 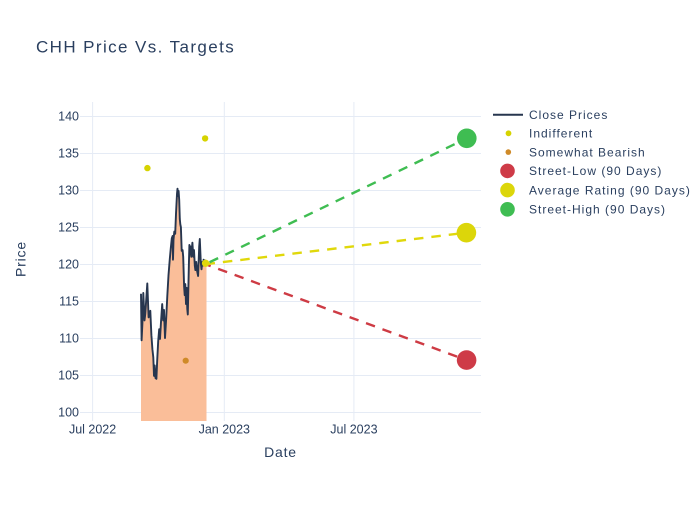 I want to click on svg-text: 100, so click(x=68, y=413).